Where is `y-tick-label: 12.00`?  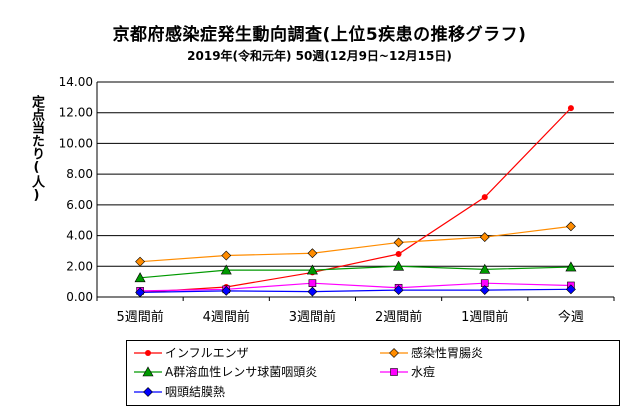 y-tick-label: 12.00 is located at coordinates (76, 113).